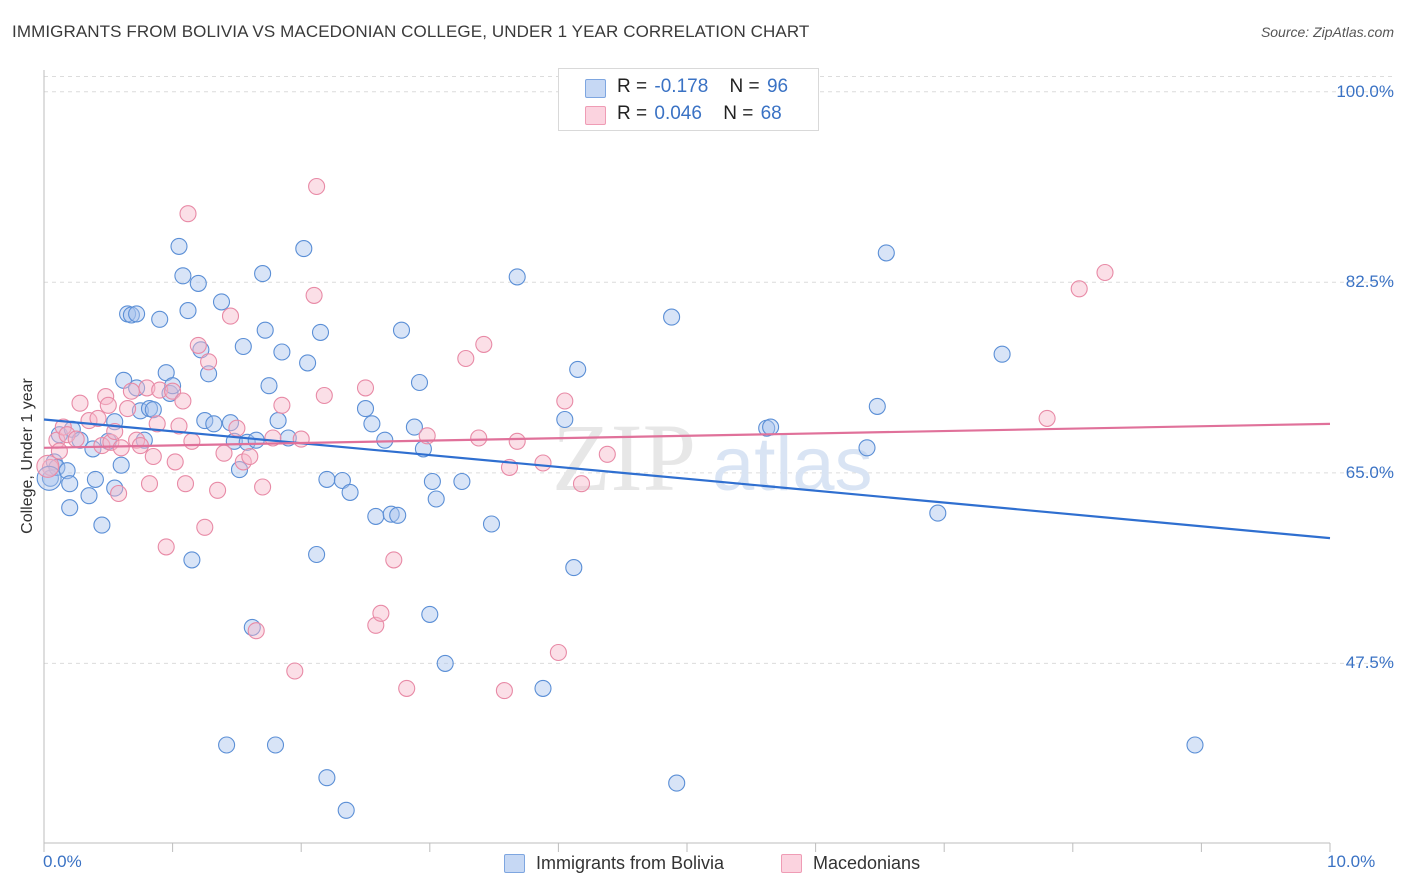 Image resolution: width=1406 pixels, height=892 pixels. Describe the element at coordinates (1369, 282) in the screenshot. I see `y-tick-label-2: 82.5%` at that location.